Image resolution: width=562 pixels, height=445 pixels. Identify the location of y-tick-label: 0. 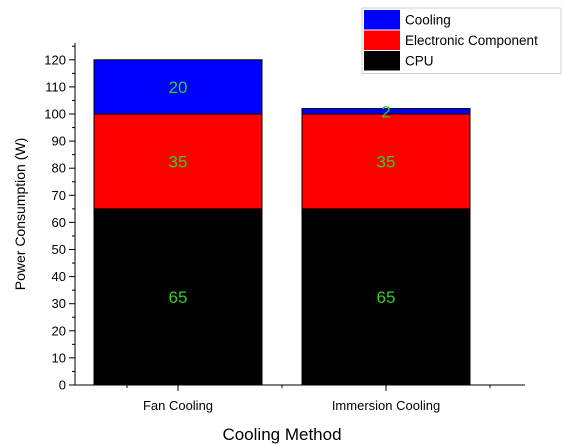
(62, 385).